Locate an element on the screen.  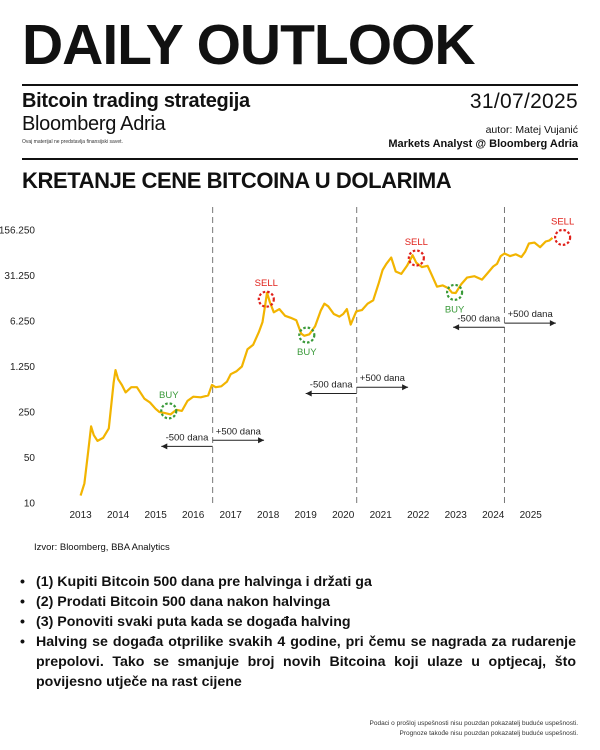
report-date: 31/07/2025 is located at coordinates (523, 101).